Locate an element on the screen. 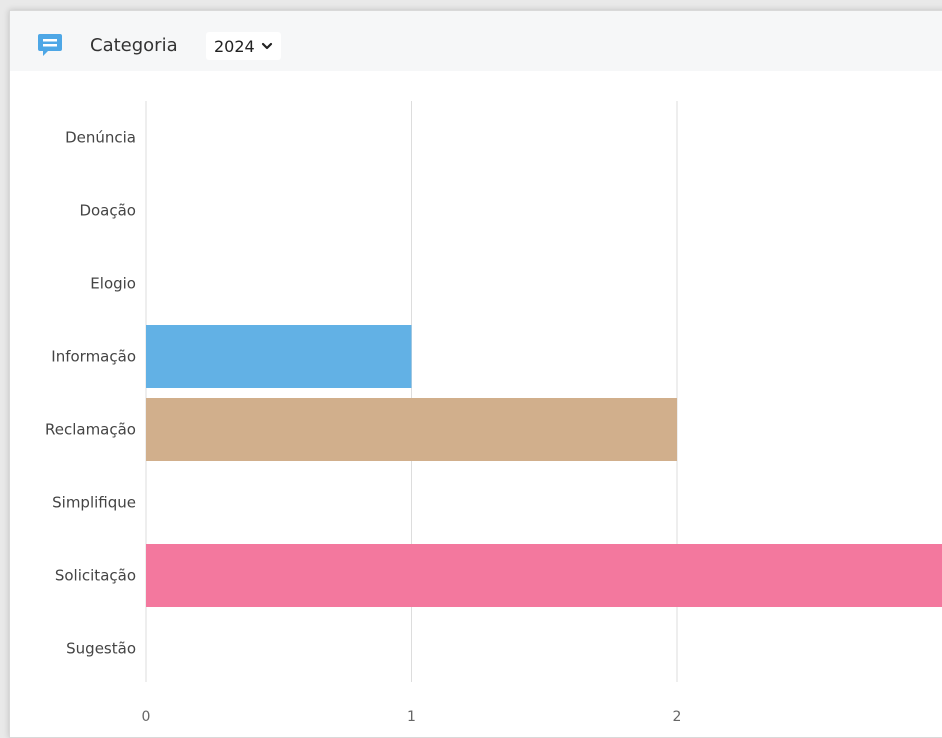  category-label: Reclamação is located at coordinates (90, 430).